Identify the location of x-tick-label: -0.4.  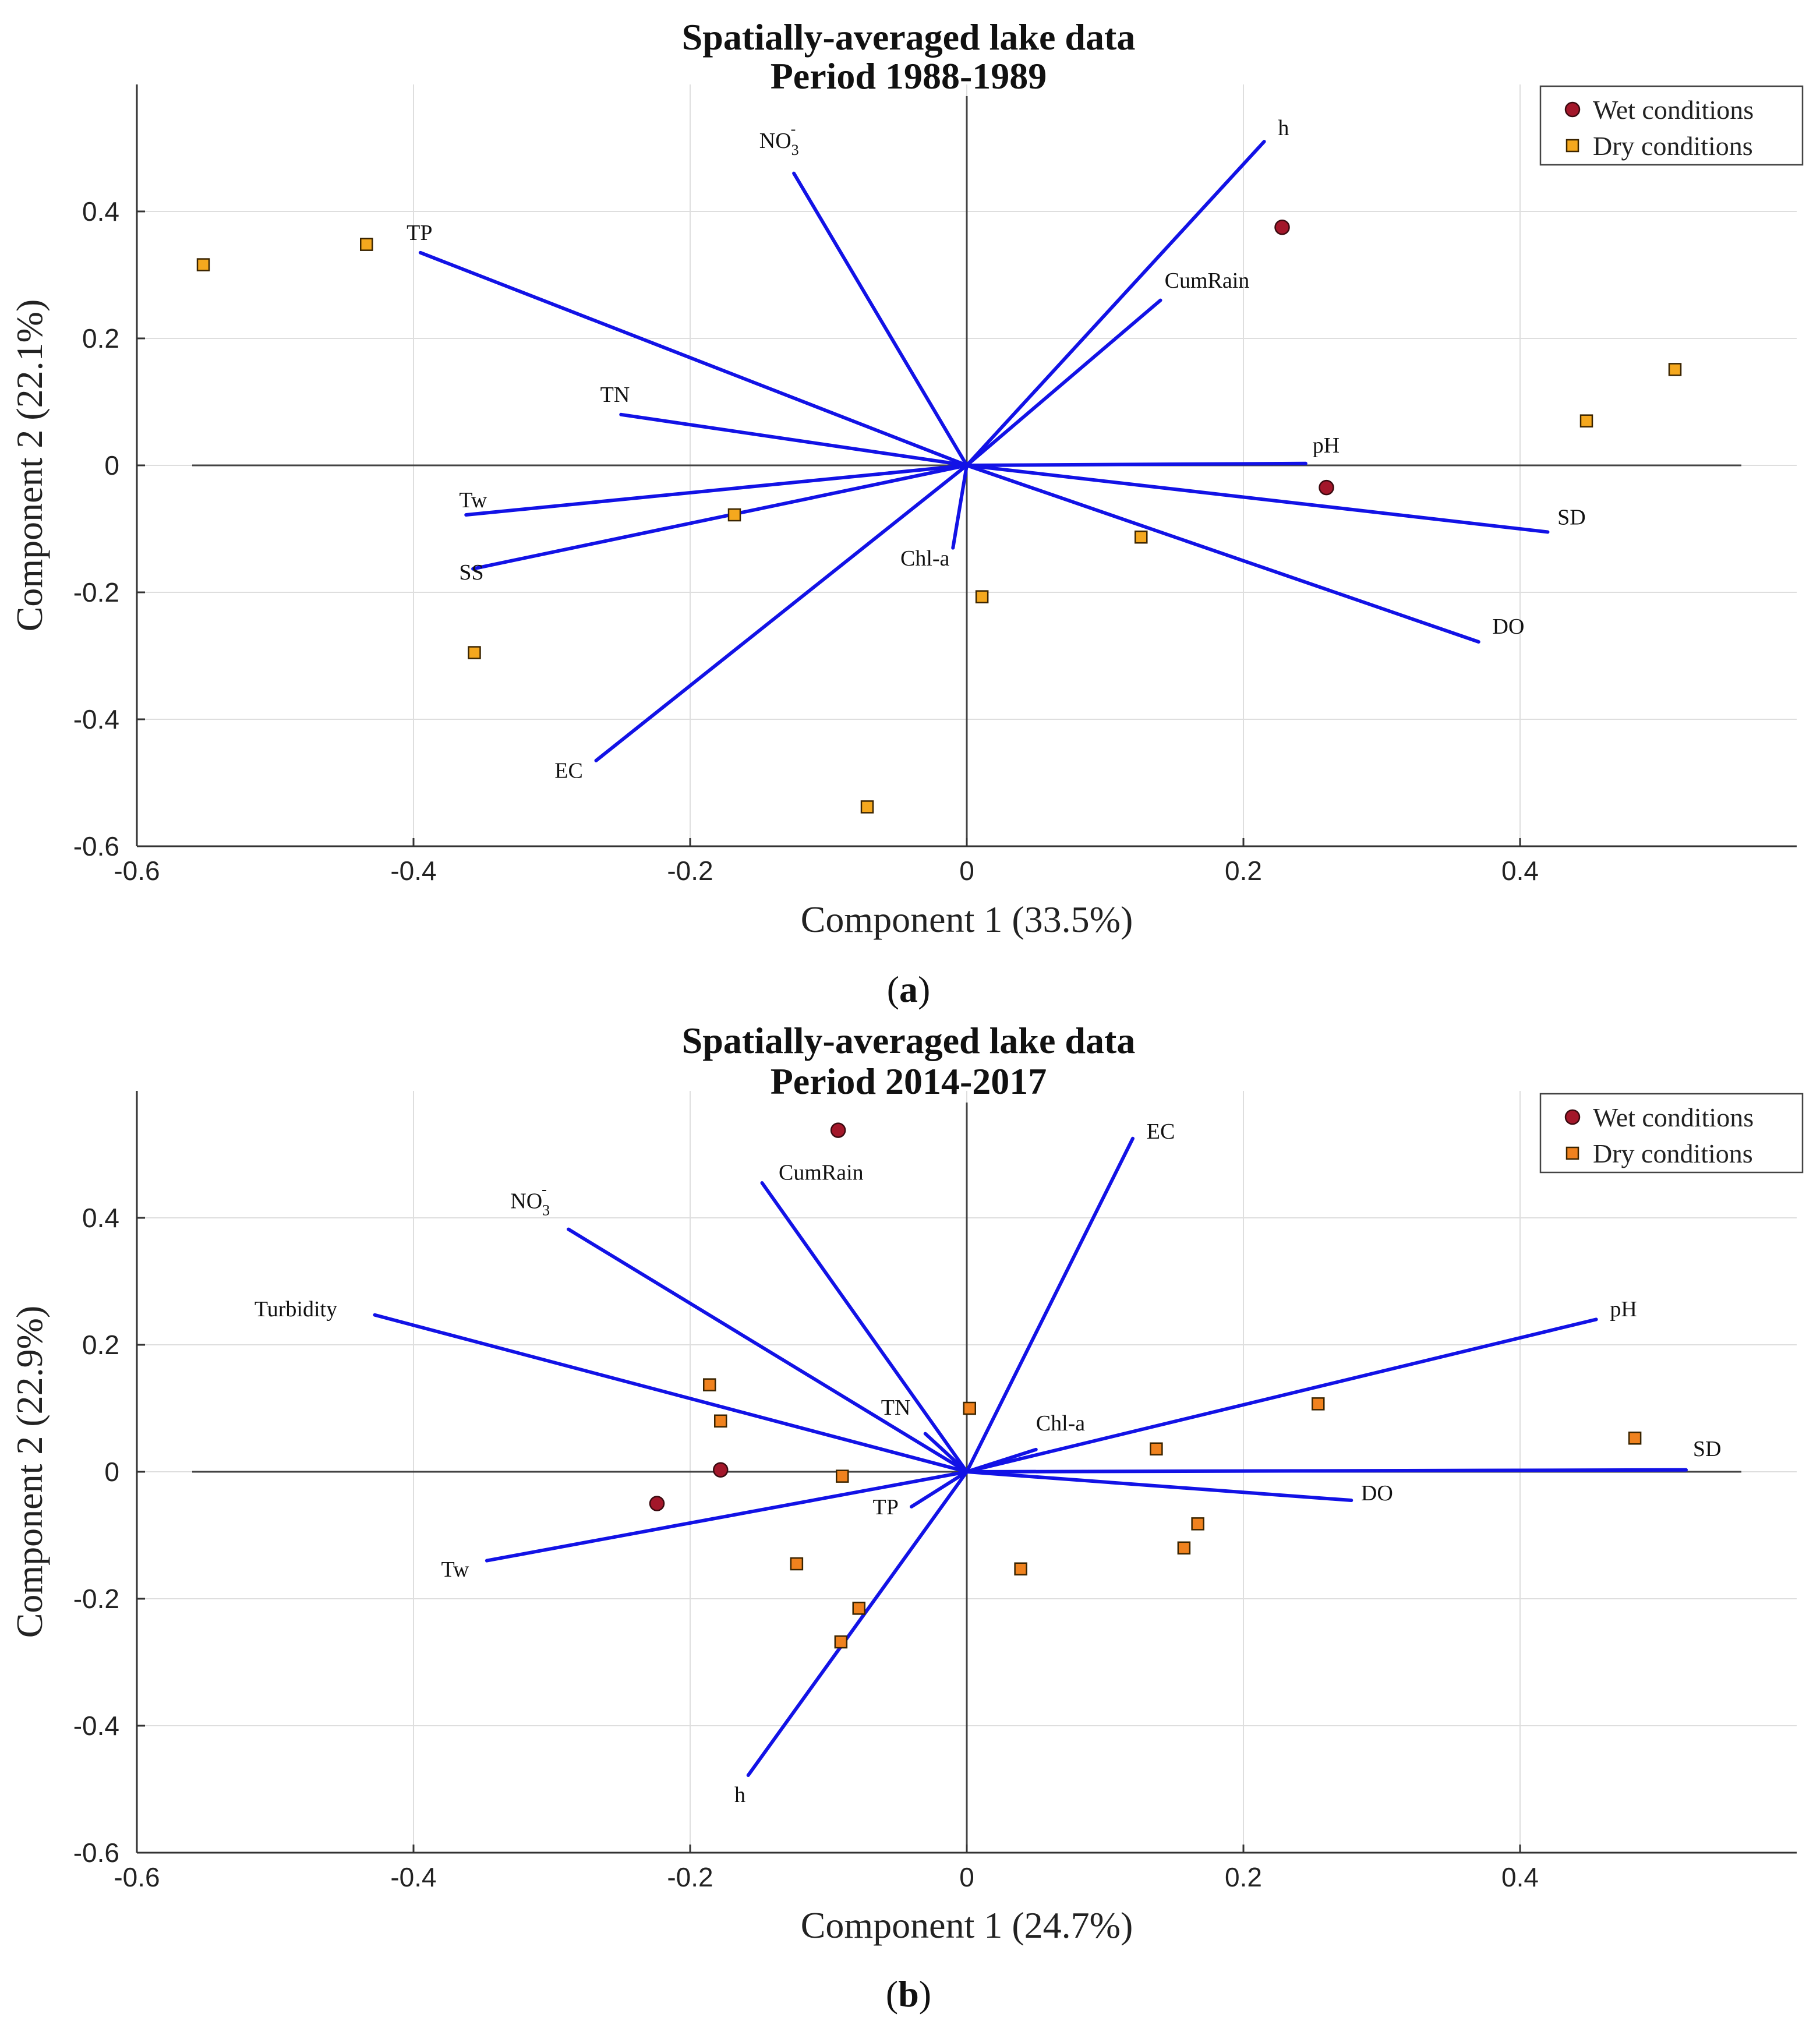
(413, 871).